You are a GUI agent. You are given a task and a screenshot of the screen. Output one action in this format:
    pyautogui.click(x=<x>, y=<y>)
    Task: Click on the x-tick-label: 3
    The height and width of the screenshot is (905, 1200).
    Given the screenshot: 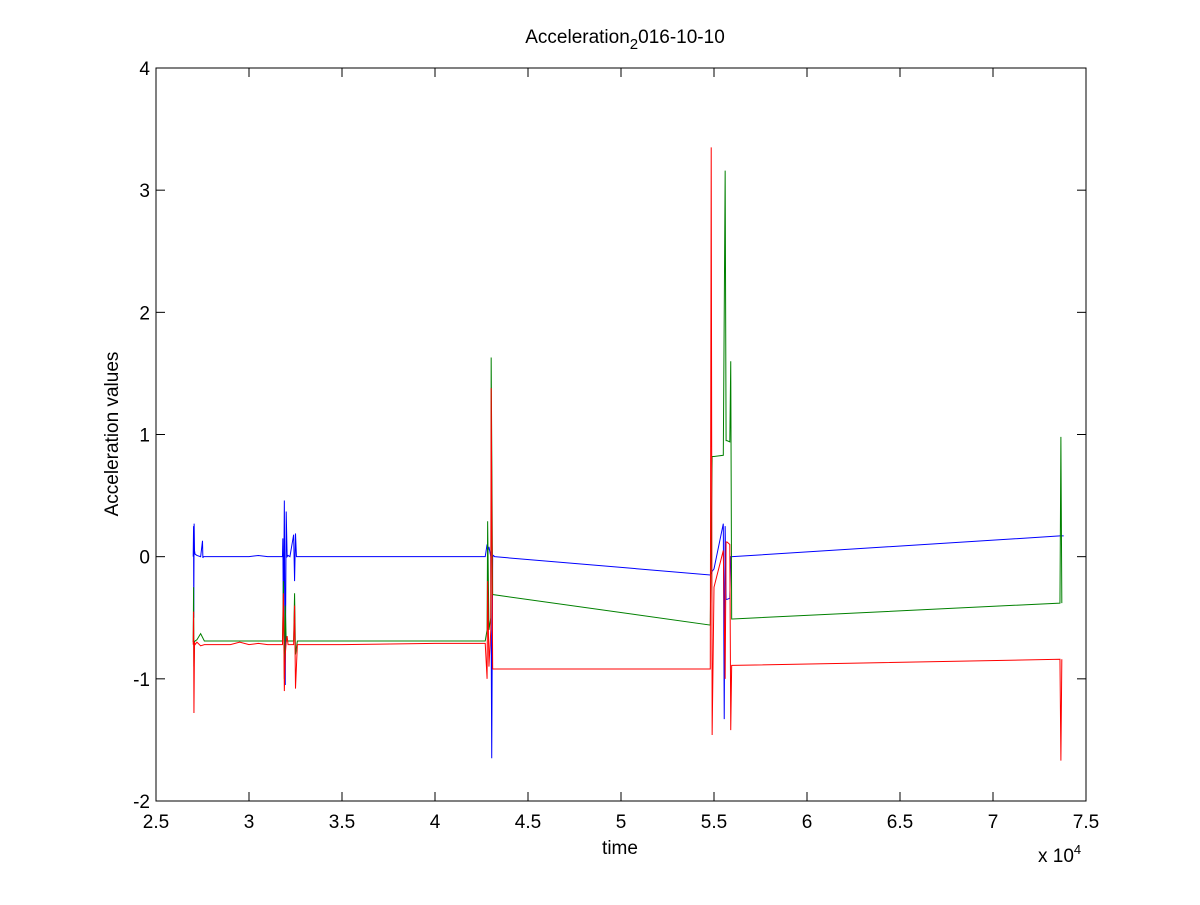 What is the action you would take?
    pyautogui.click(x=249, y=822)
    